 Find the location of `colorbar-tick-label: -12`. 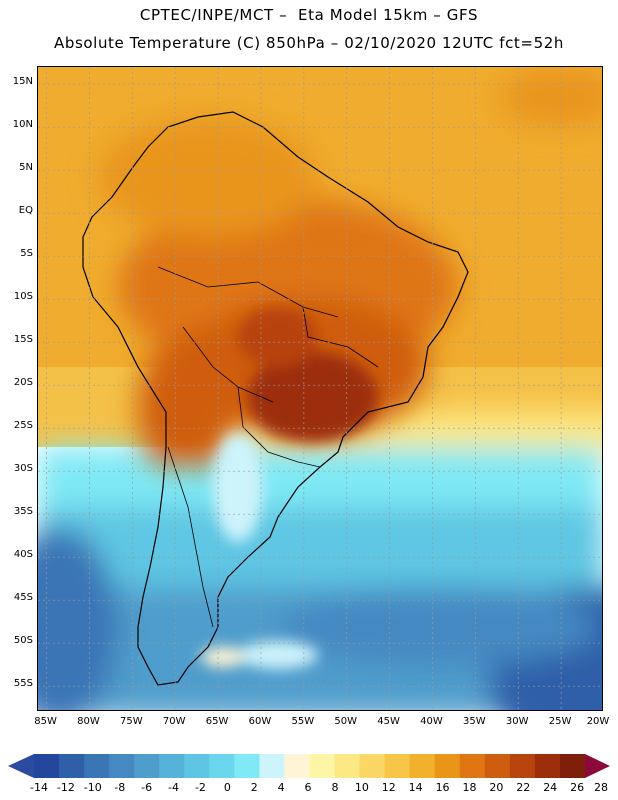

colorbar-tick-label: -12 is located at coordinates (65, 787).